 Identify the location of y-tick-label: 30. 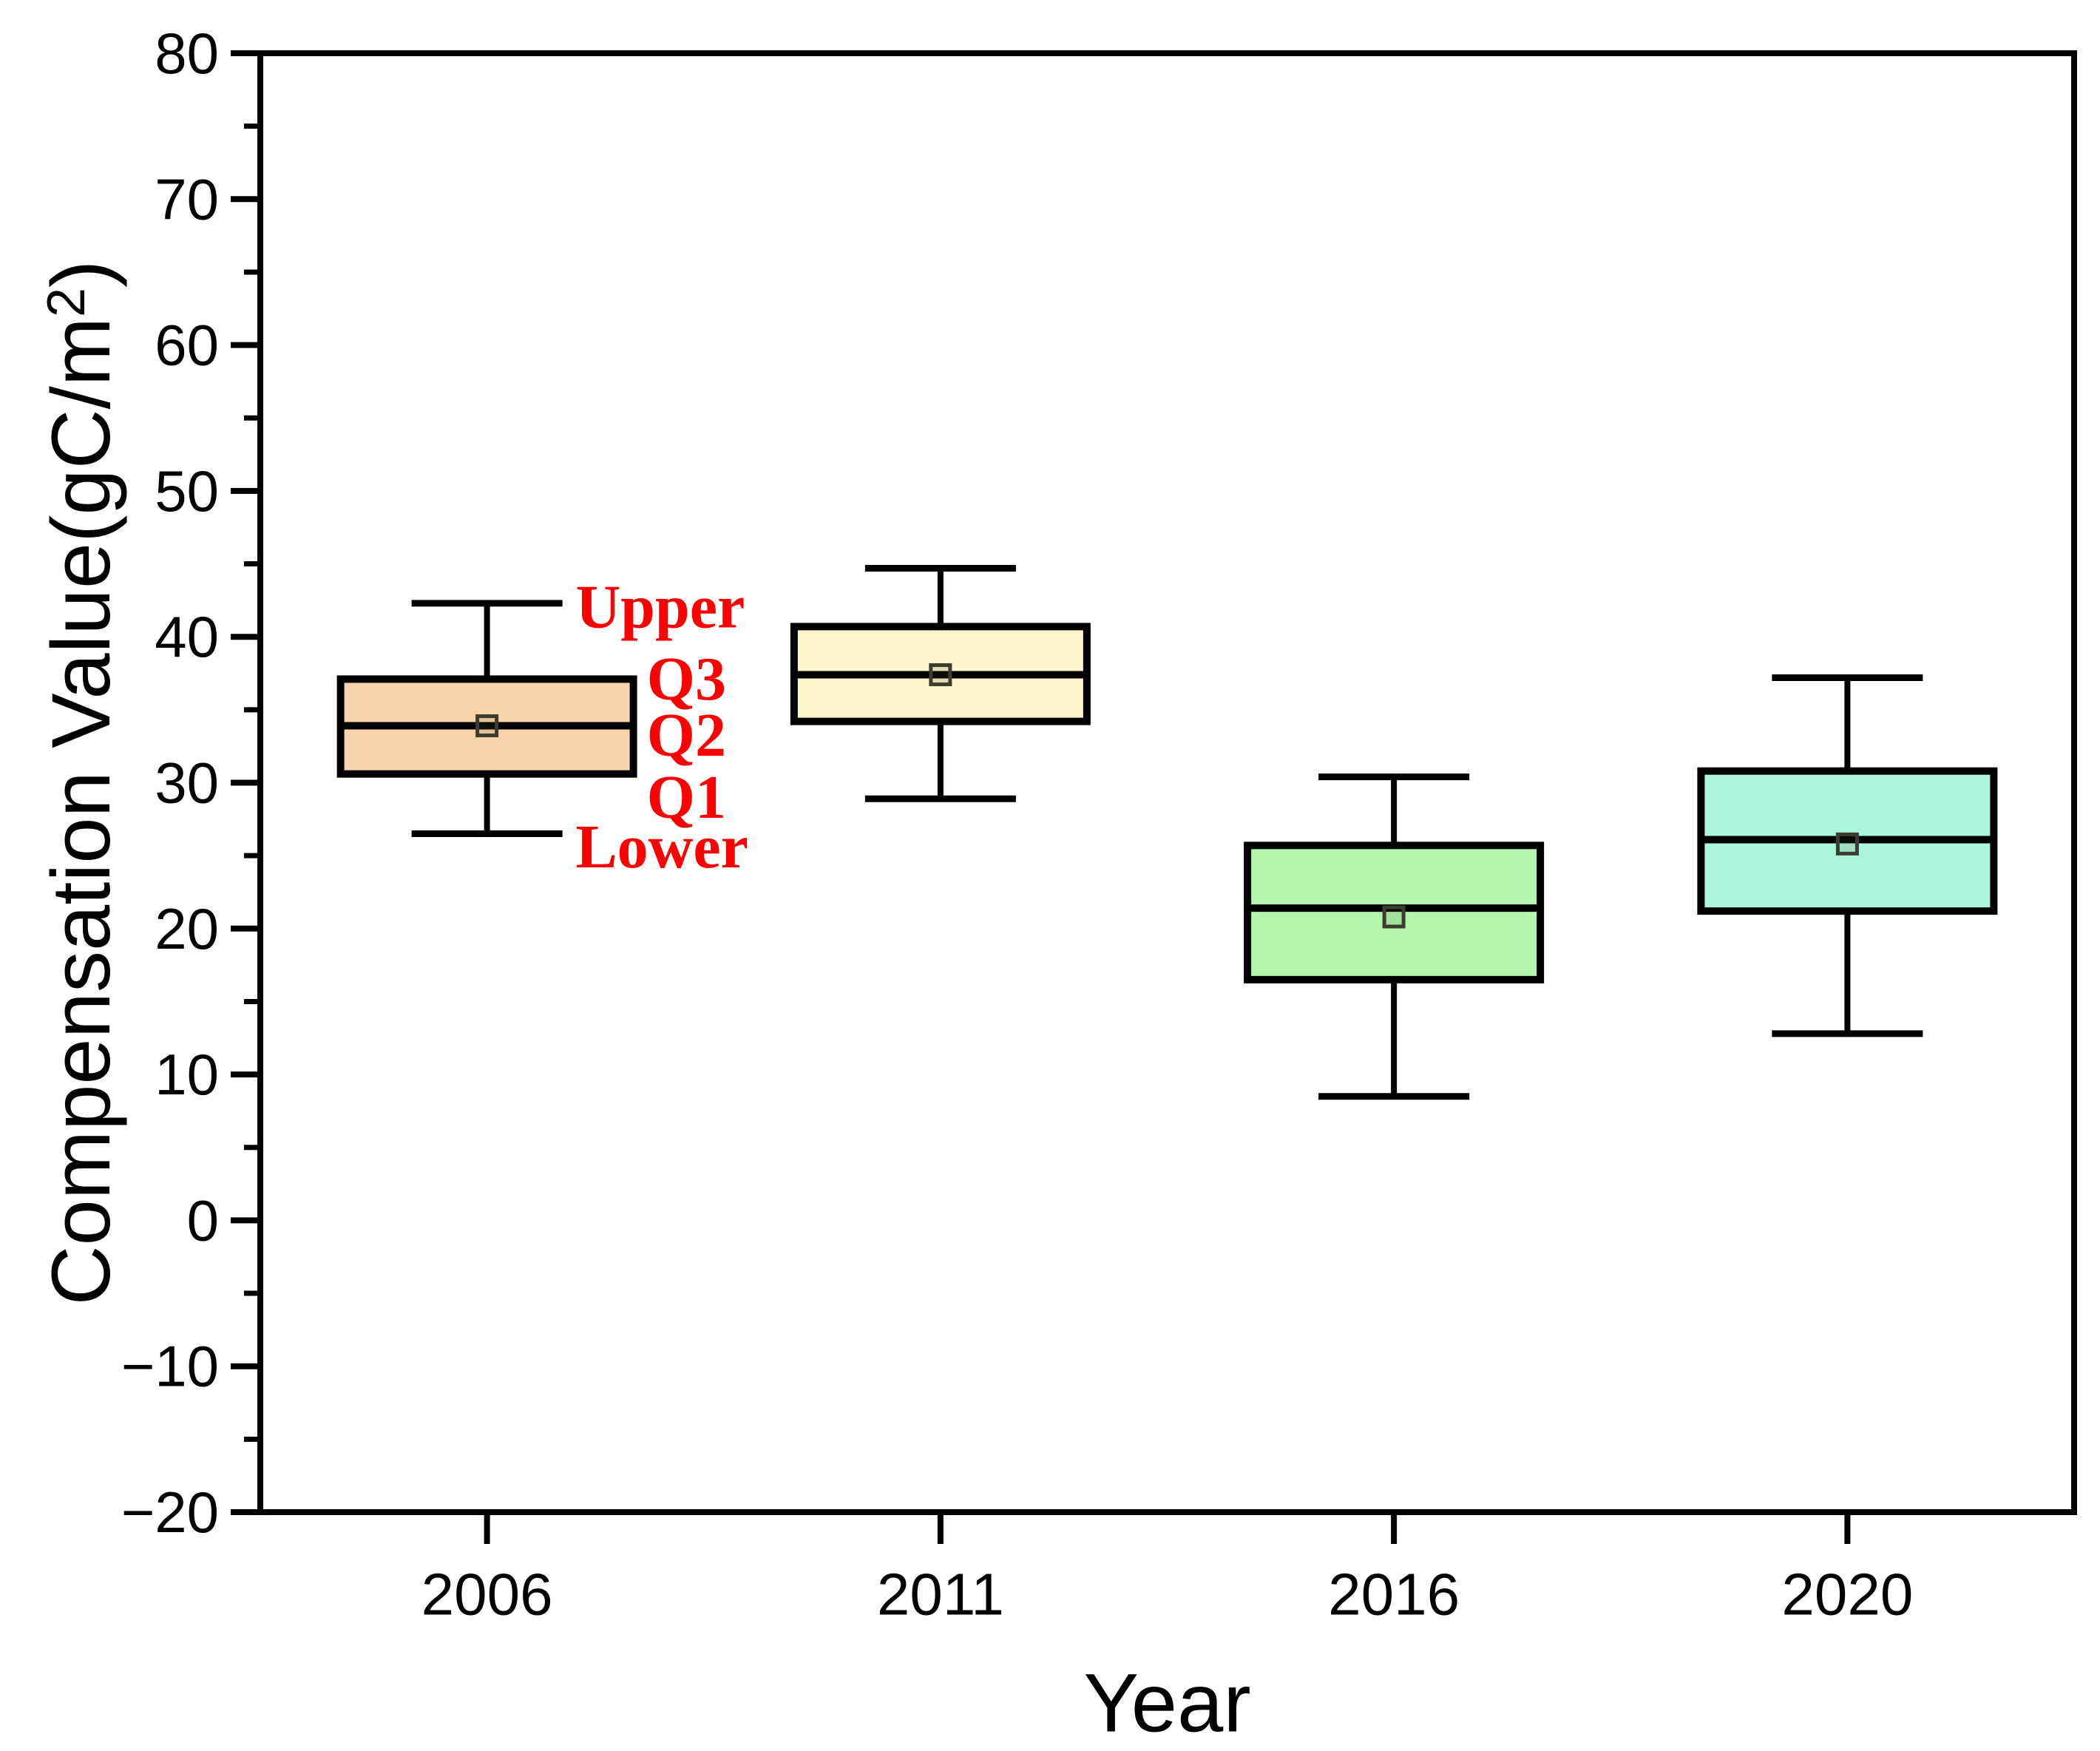
(187, 783).